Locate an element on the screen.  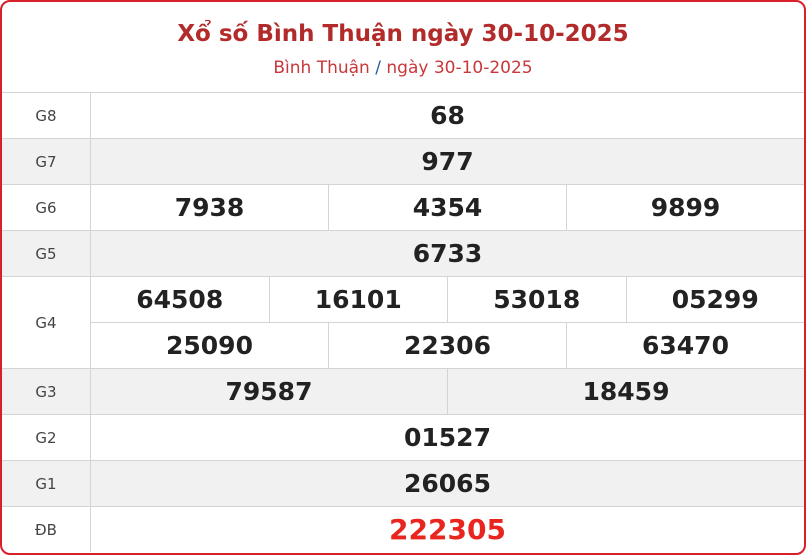
prize-numbers: 68 is located at coordinates (447, 116).